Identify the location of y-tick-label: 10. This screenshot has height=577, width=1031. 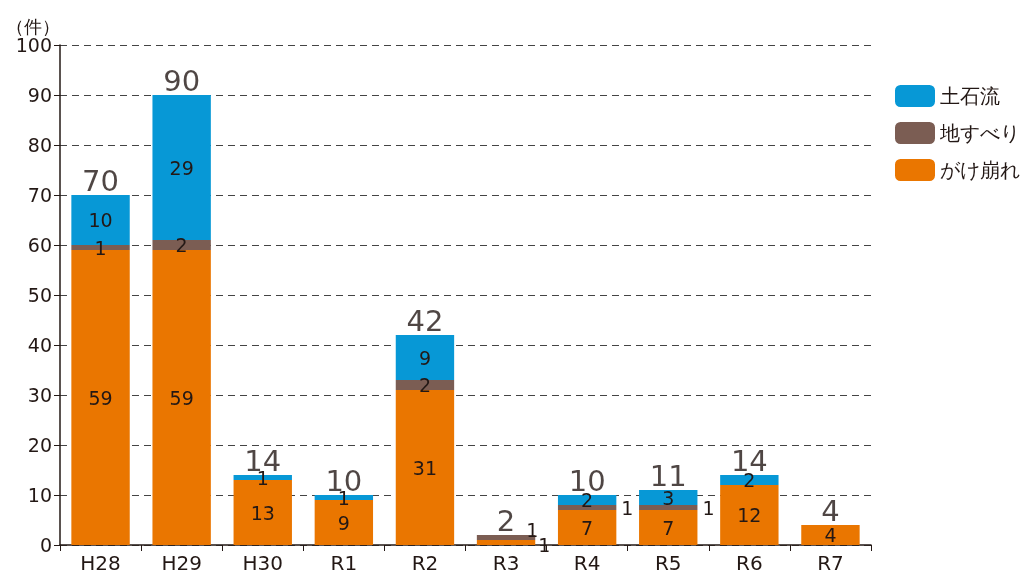
(39, 495).